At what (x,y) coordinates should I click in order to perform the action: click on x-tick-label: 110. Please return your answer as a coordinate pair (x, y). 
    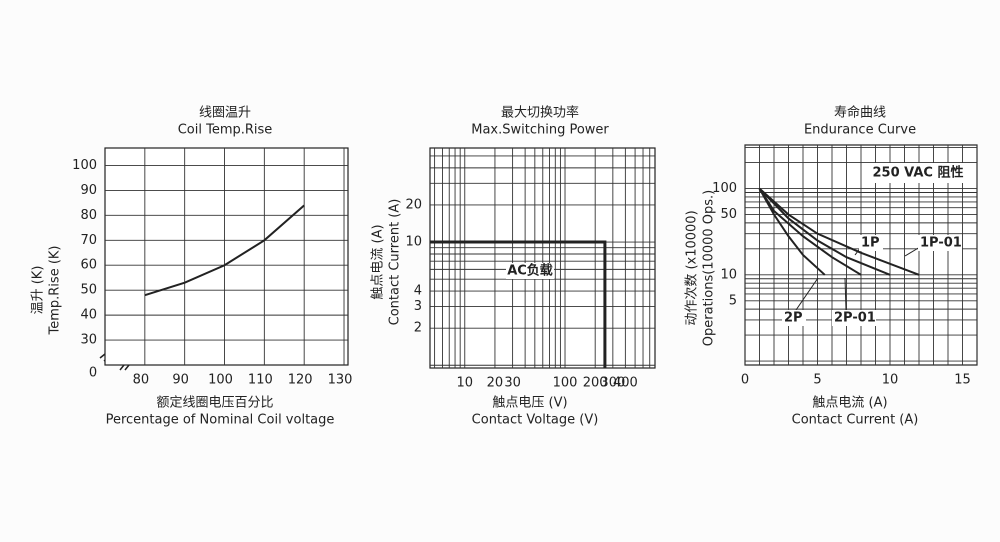
    Looking at the image, I should click on (260, 380).